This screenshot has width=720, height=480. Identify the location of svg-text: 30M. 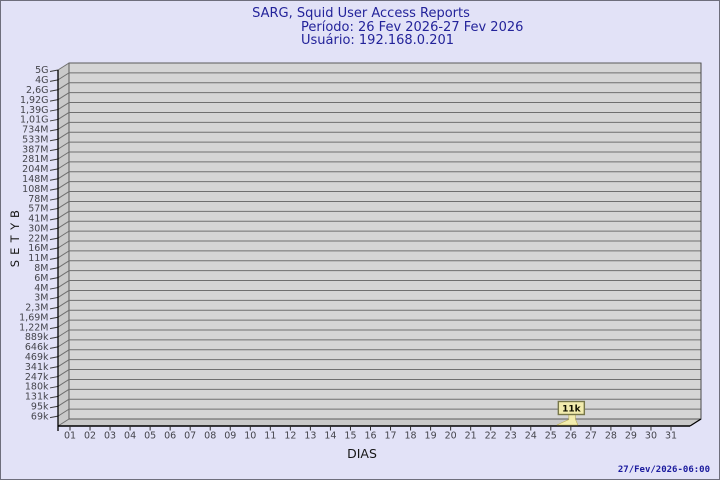
(38, 228).